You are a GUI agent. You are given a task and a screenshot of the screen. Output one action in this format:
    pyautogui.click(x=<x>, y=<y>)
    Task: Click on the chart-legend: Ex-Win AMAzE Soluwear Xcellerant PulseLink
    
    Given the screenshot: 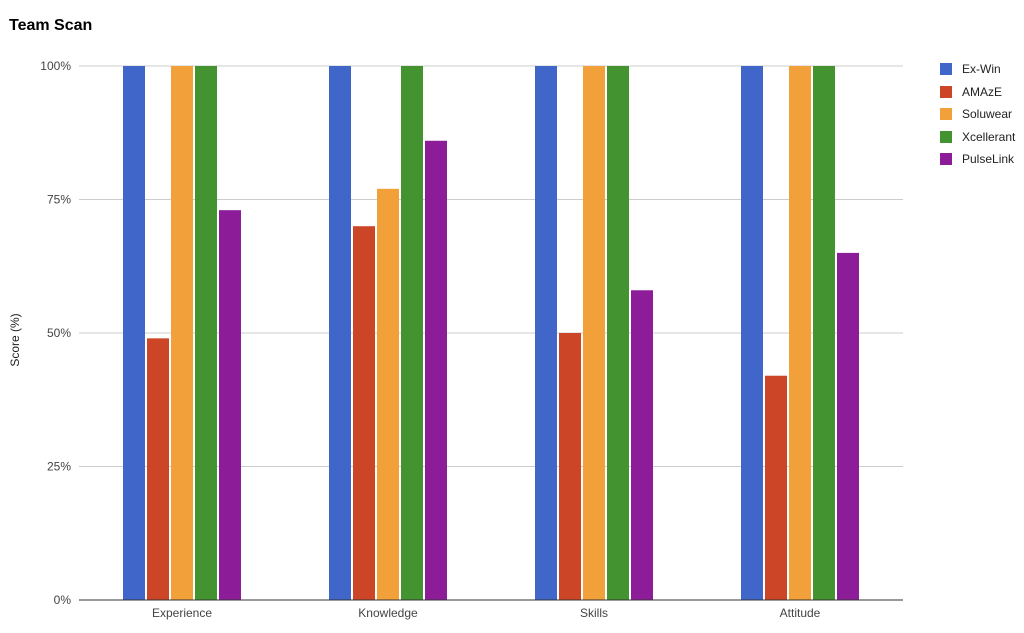 What is the action you would take?
    pyautogui.click(x=977, y=114)
    